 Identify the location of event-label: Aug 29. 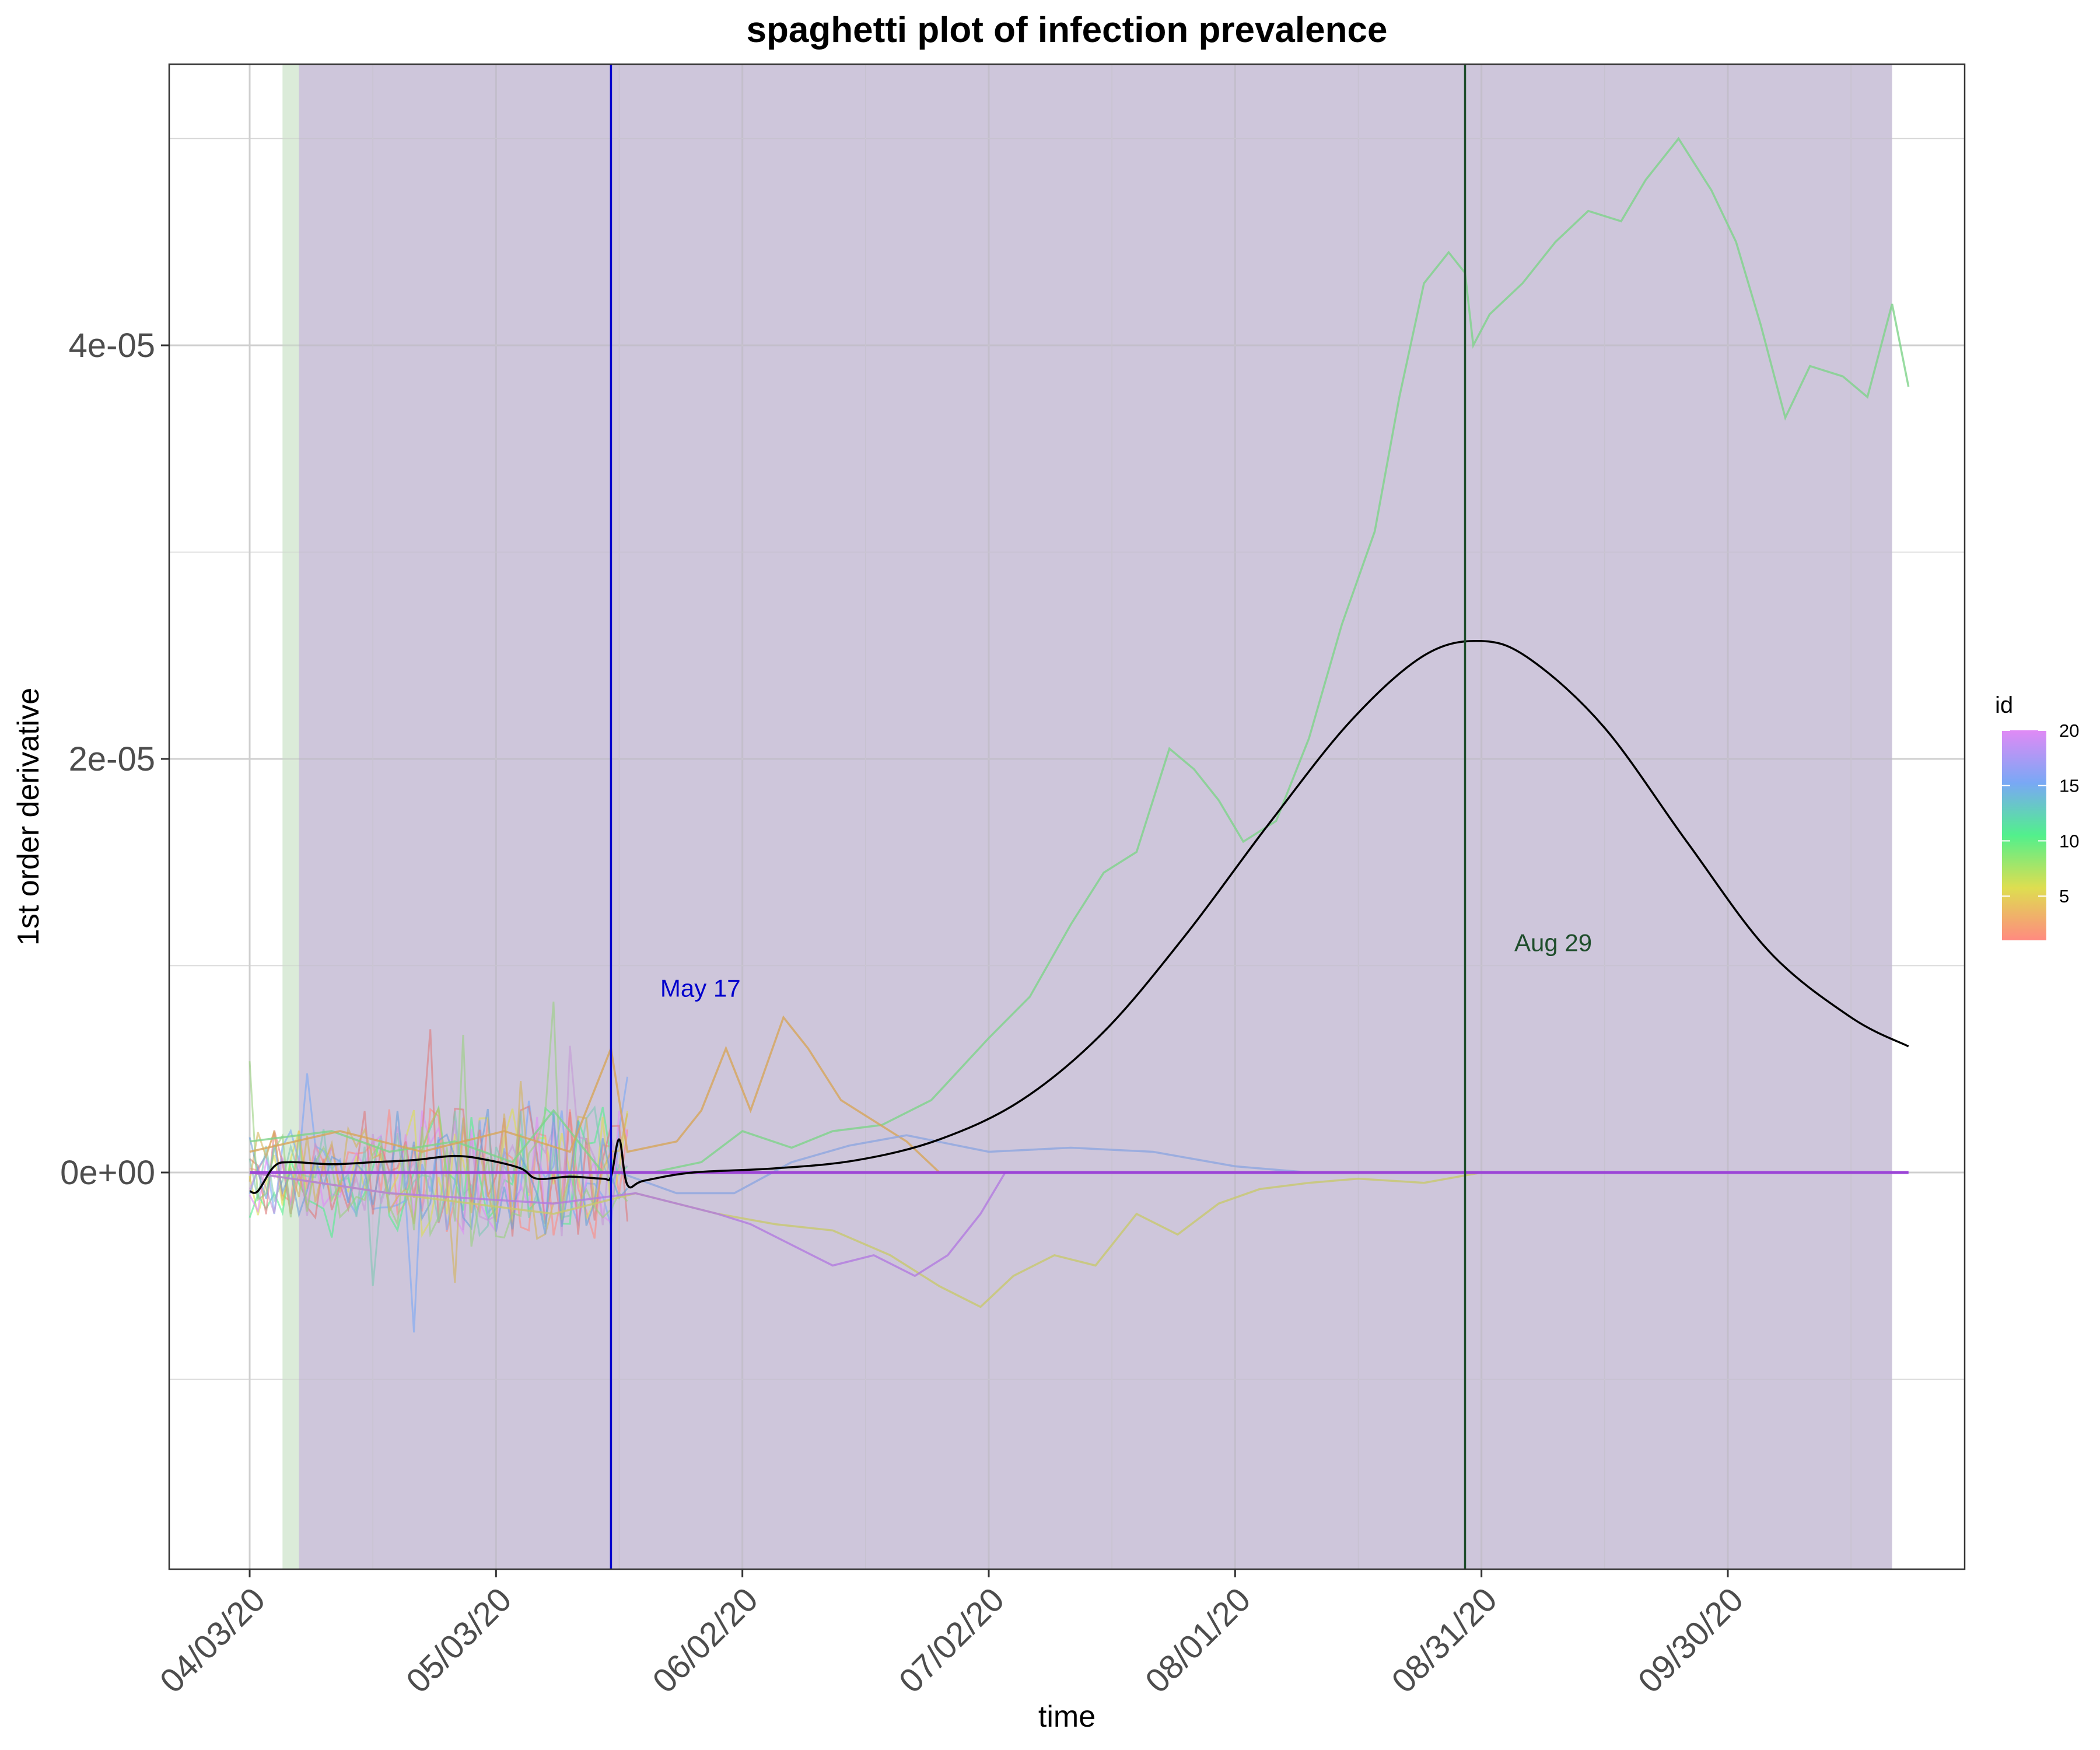
(1553, 943).